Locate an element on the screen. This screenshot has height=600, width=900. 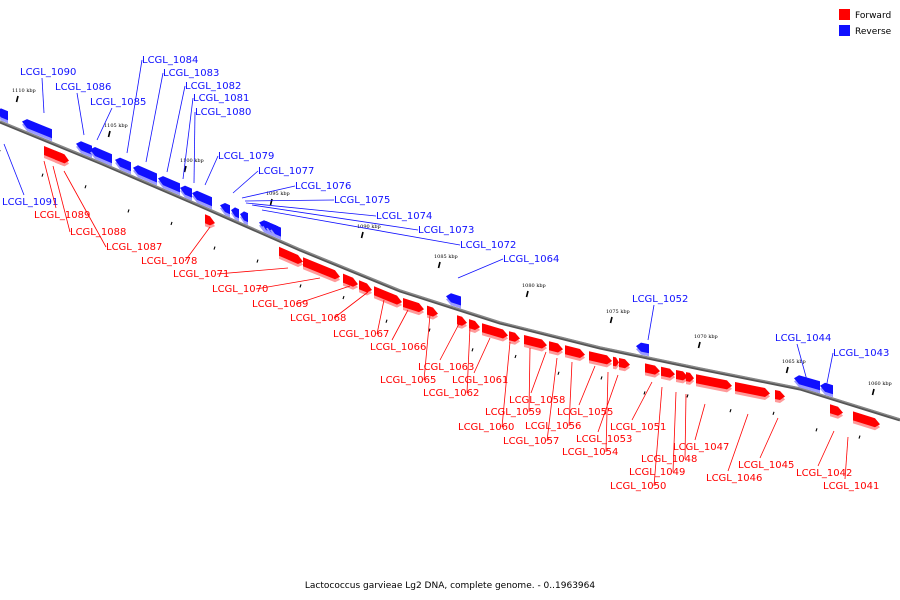
gene-label-lcgl_1083: LCGL_1083 is located at coordinates (182, 115).